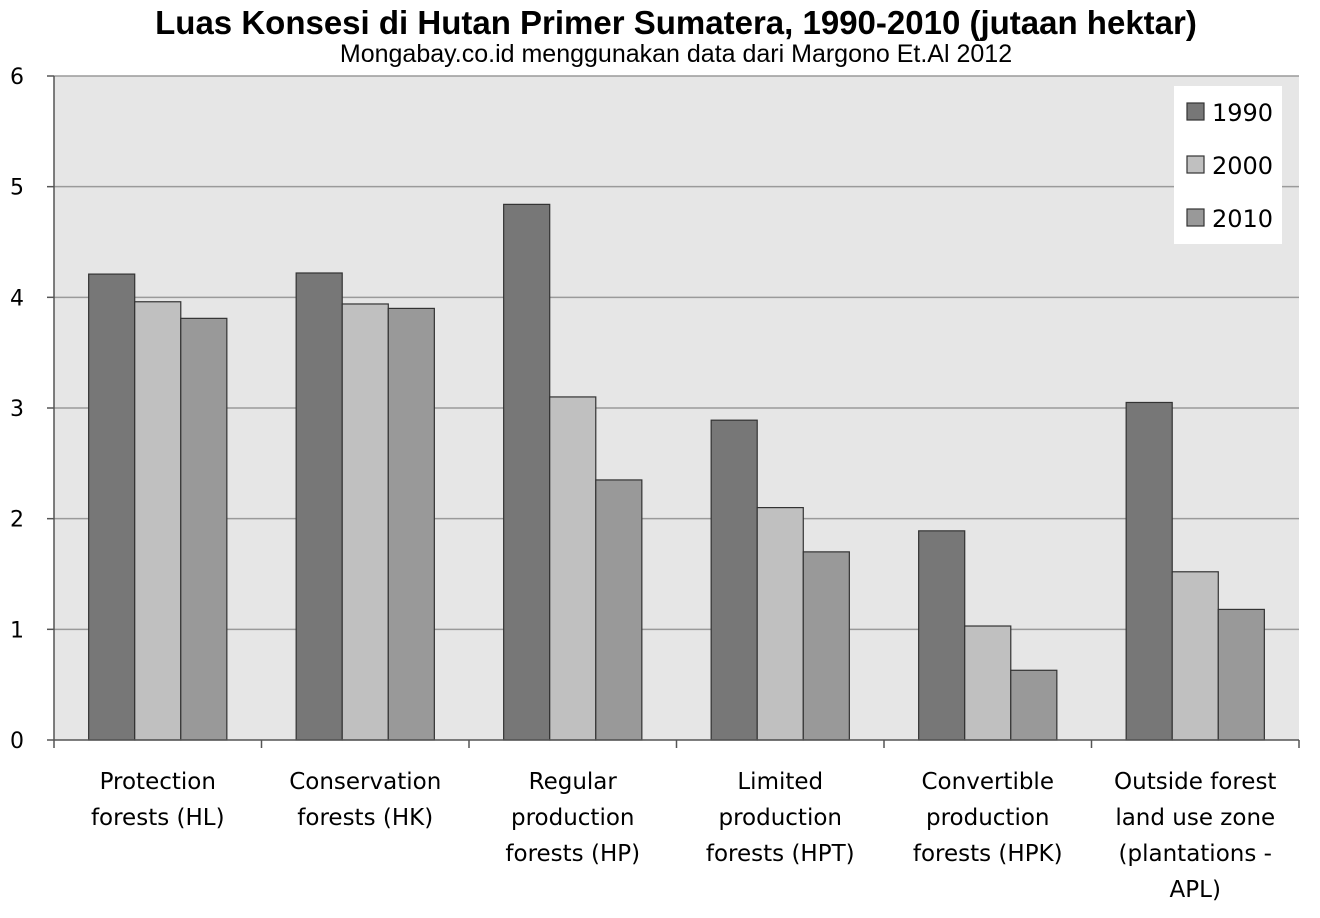 The height and width of the screenshot is (918, 1320). What do you see at coordinates (17, 298) in the screenshot?
I see `y-tick-label: 4` at bounding box center [17, 298].